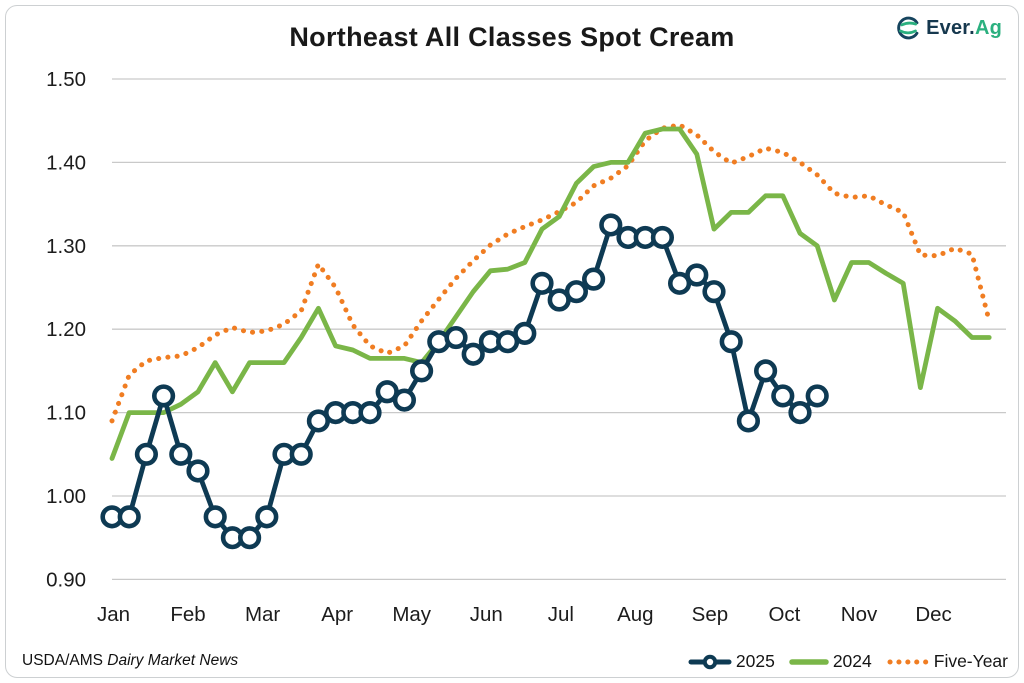 Image resolution: width=1024 pixels, height=683 pixels. What do you see at coordinates (411, 614) in the screenshot?
I see `x-axis-month-label: May` at bounding box center [411, 614].